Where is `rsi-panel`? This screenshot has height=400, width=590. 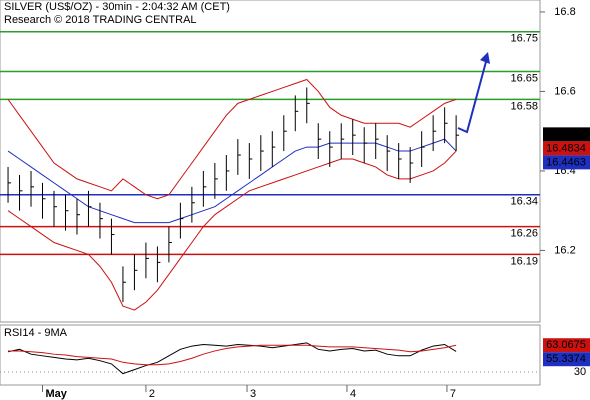
rsi-panel is located at coordinates (270, 355).